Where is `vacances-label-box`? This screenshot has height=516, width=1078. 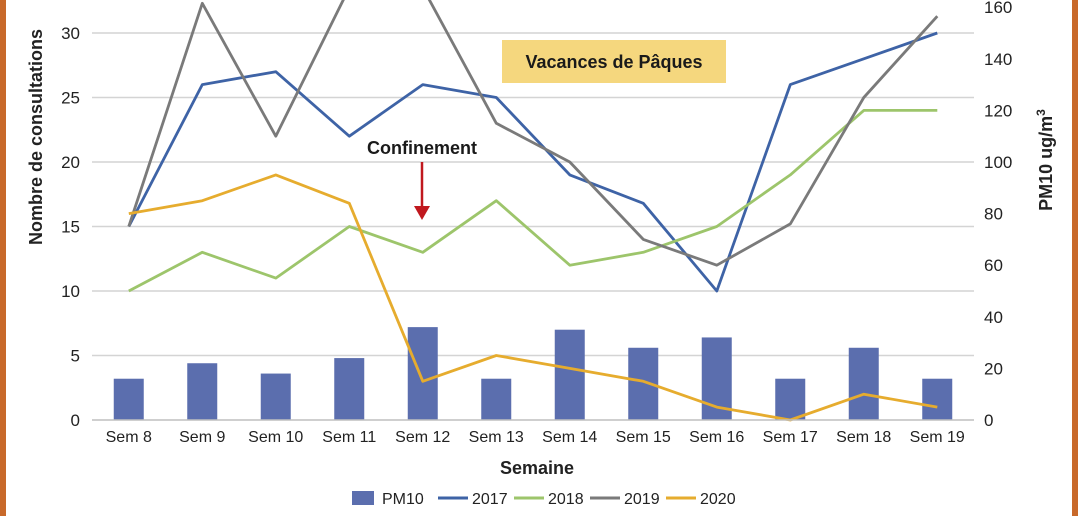 vacances-label-box is located at coordinates (614, 61).